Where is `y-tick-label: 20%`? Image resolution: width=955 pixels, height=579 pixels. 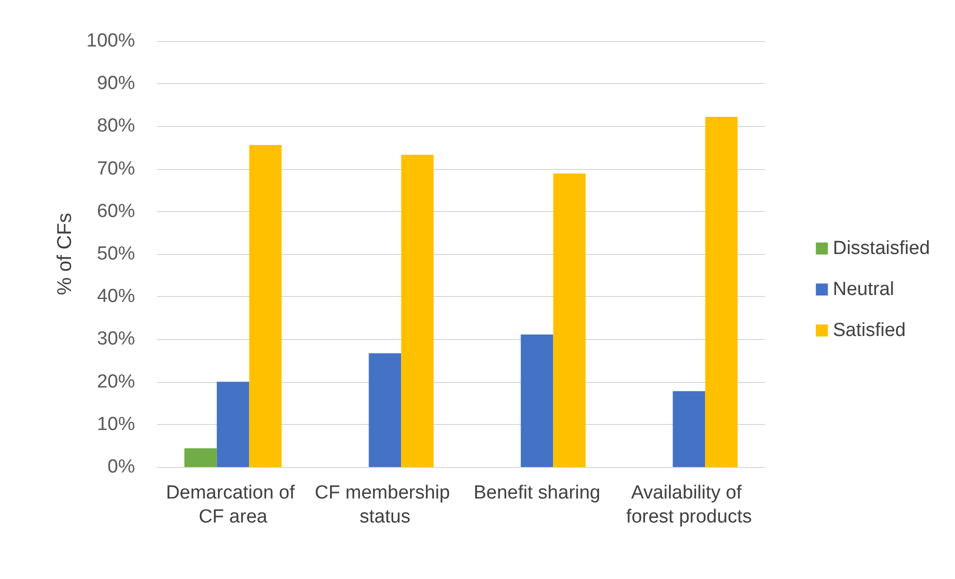
y-tick-label: 20% is located at coordinates (116, 381).